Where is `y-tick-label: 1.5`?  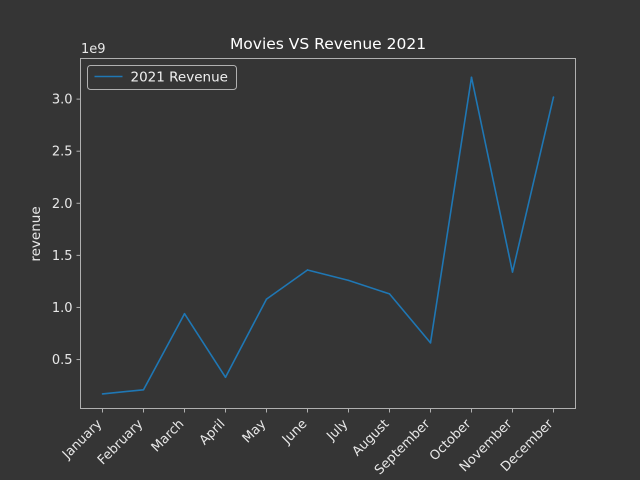
y-tick-label: 1.5 is located at coordinates (62, 256).